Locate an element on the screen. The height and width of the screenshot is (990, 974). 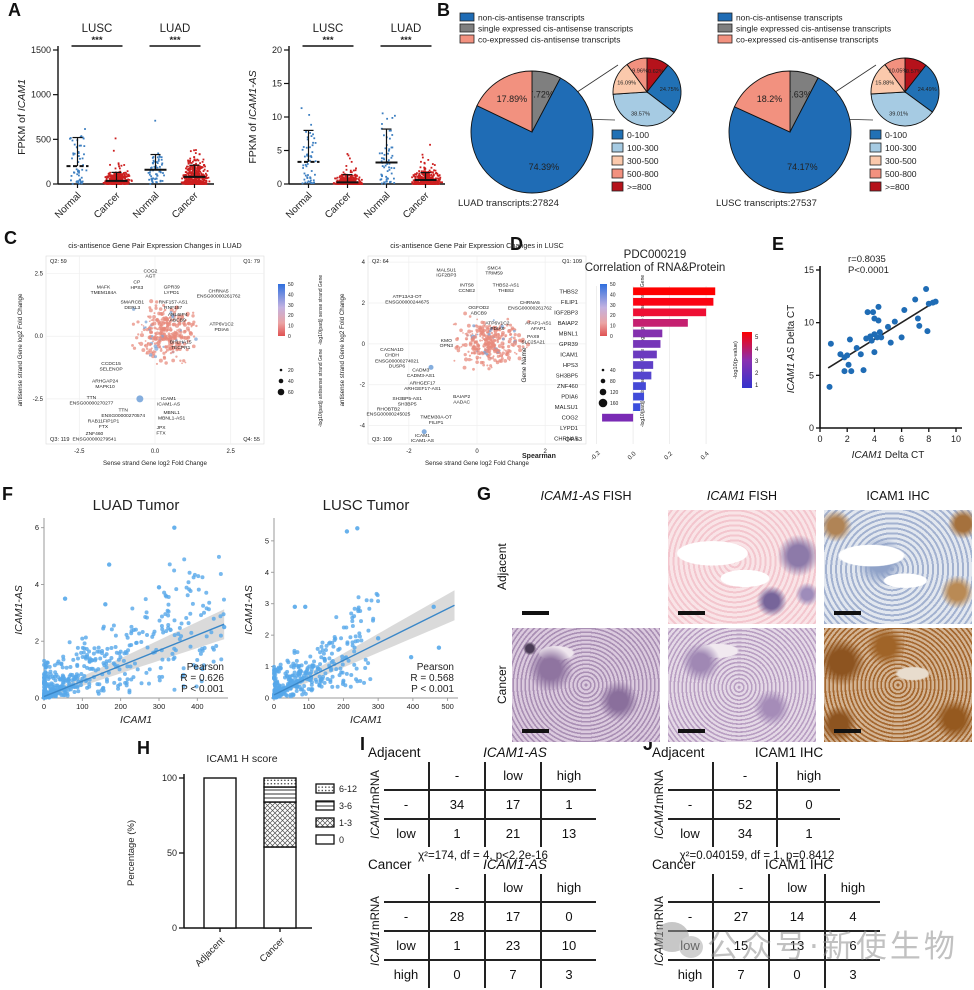
svg-text: FPKM of ICAM1 is located at coordinates (22, 117).